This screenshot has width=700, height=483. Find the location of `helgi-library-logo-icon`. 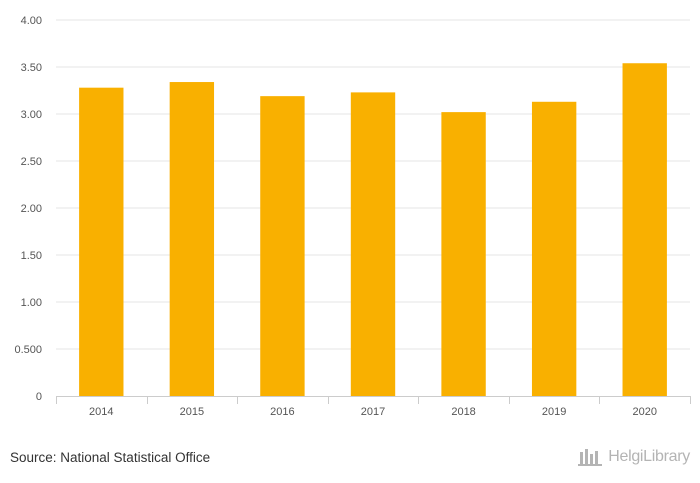

helgi-library-logo-icon is located at coordinates (590, 457).